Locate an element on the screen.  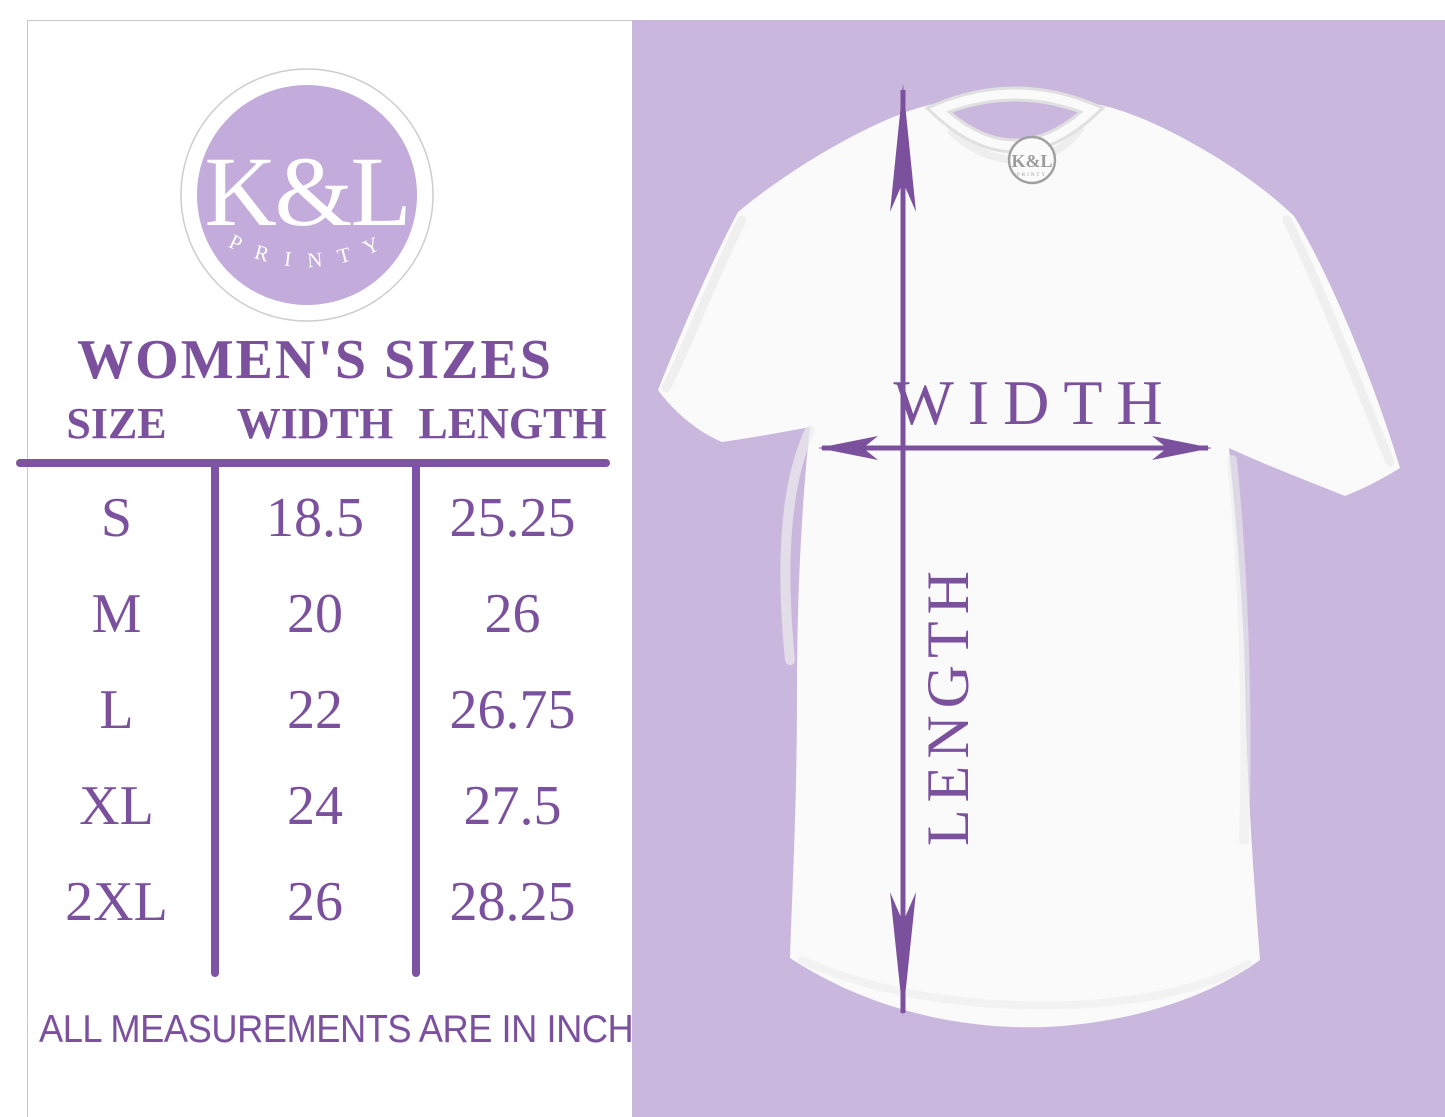
width-arrow-shaft is located at coordinates (1015, 448).